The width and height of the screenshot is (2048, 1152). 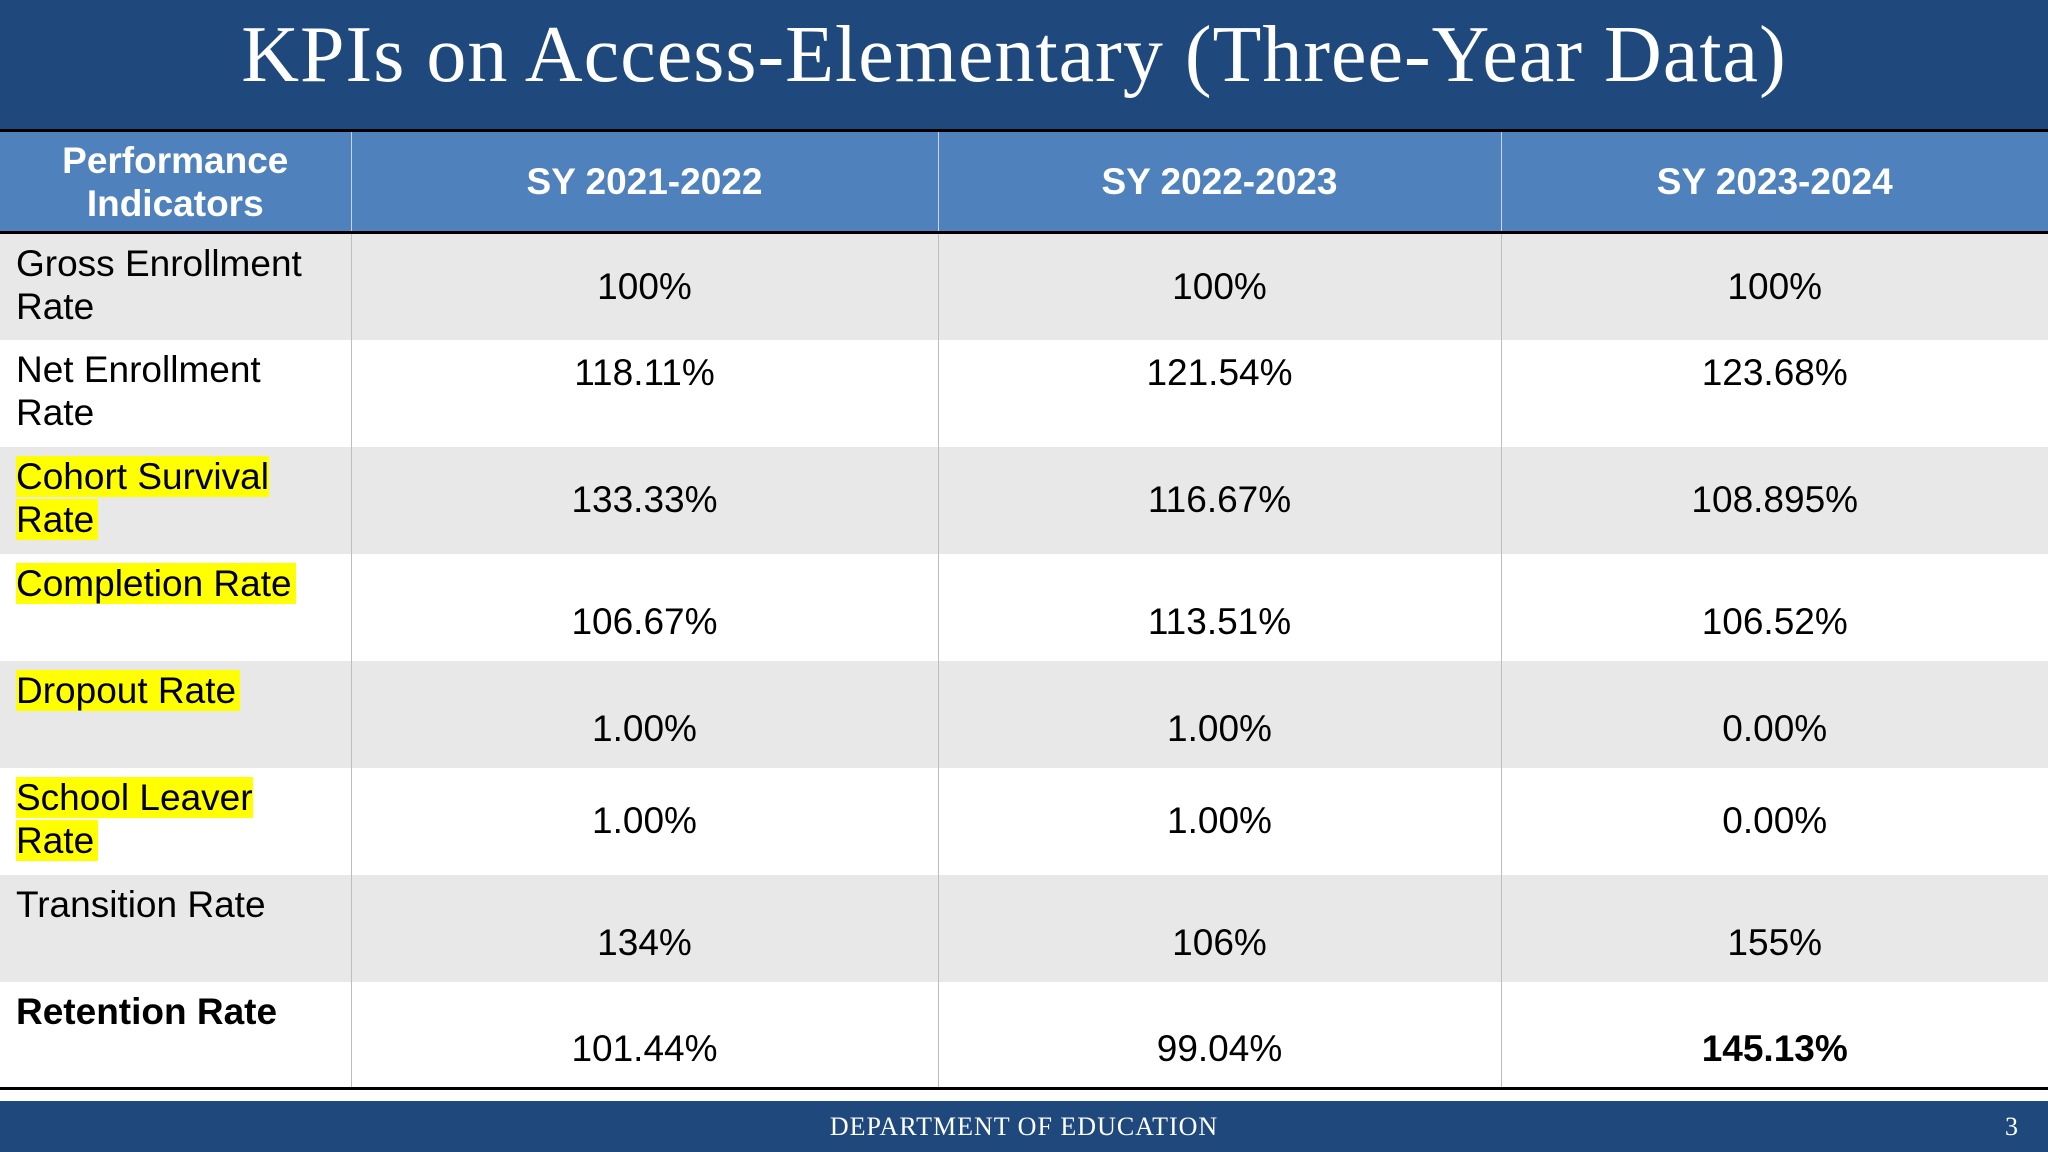 I want to click on table-row: Gross Enrollment Rate 100% 100% 100%, so click(x=1024, y=286).